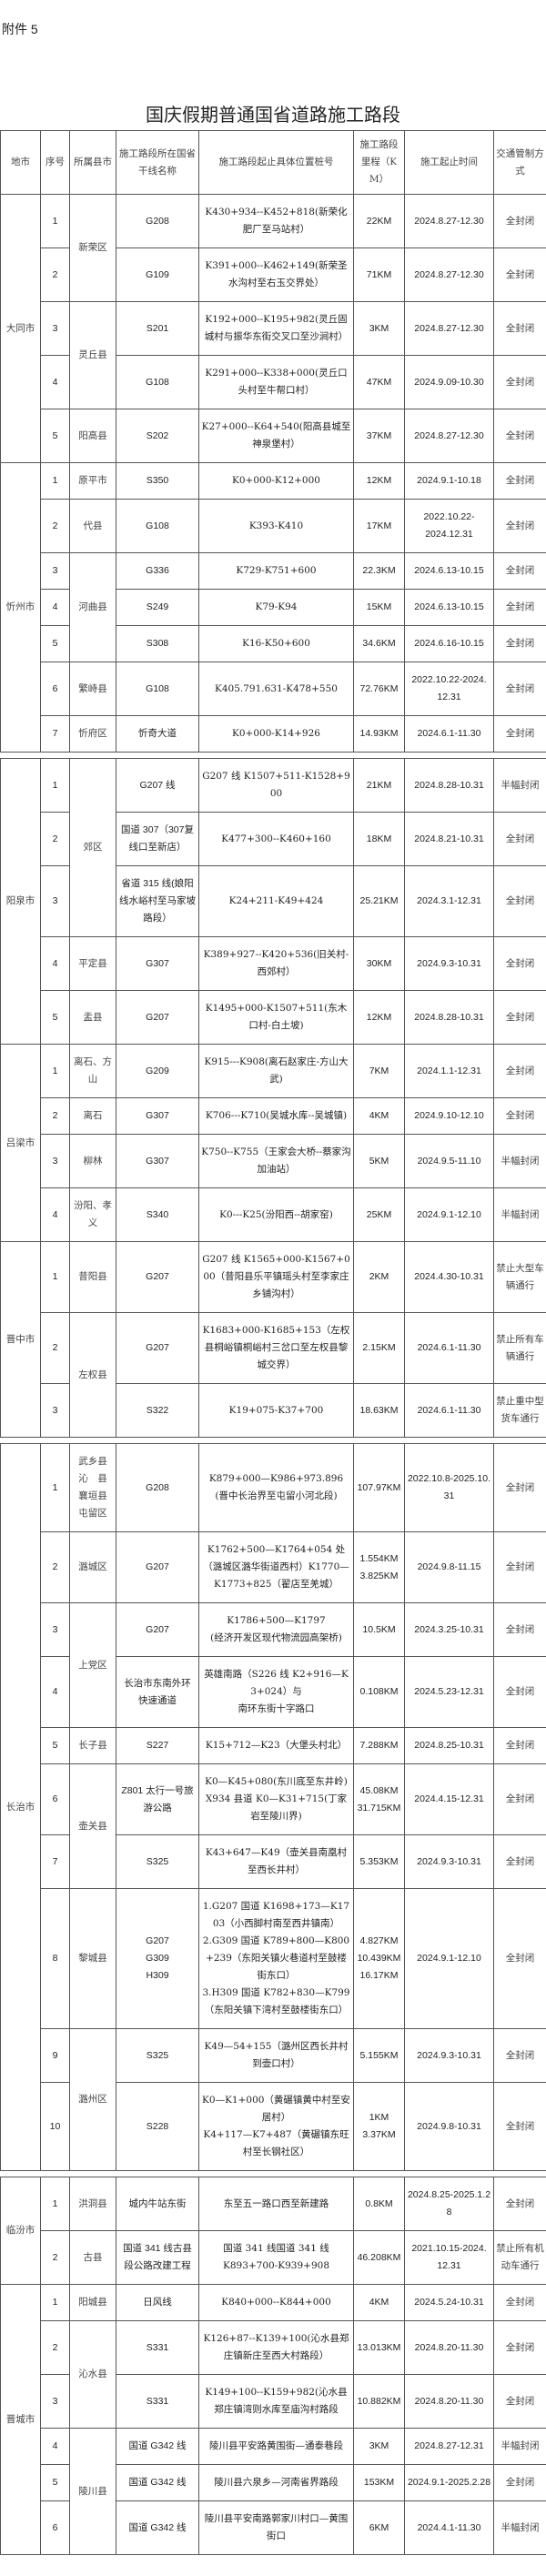 This screenshot has height=2576, width=546. Describe the element at coordinates (158, 608) in the screenshot. I see `road-name: S249` at that location.